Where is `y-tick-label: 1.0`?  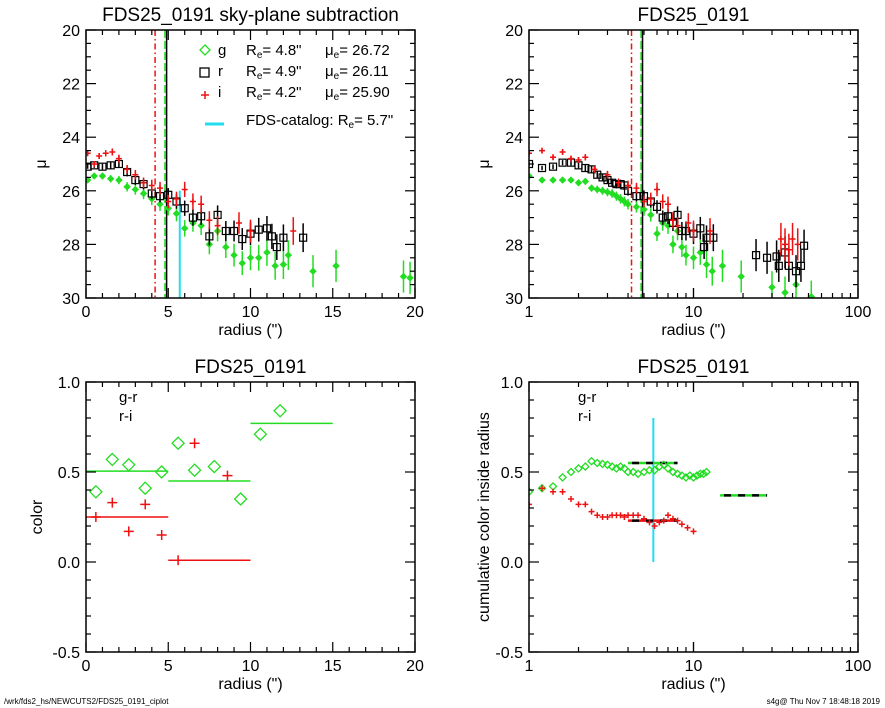
y-tick-label: 1.0 is located at coordinates (69, 383).